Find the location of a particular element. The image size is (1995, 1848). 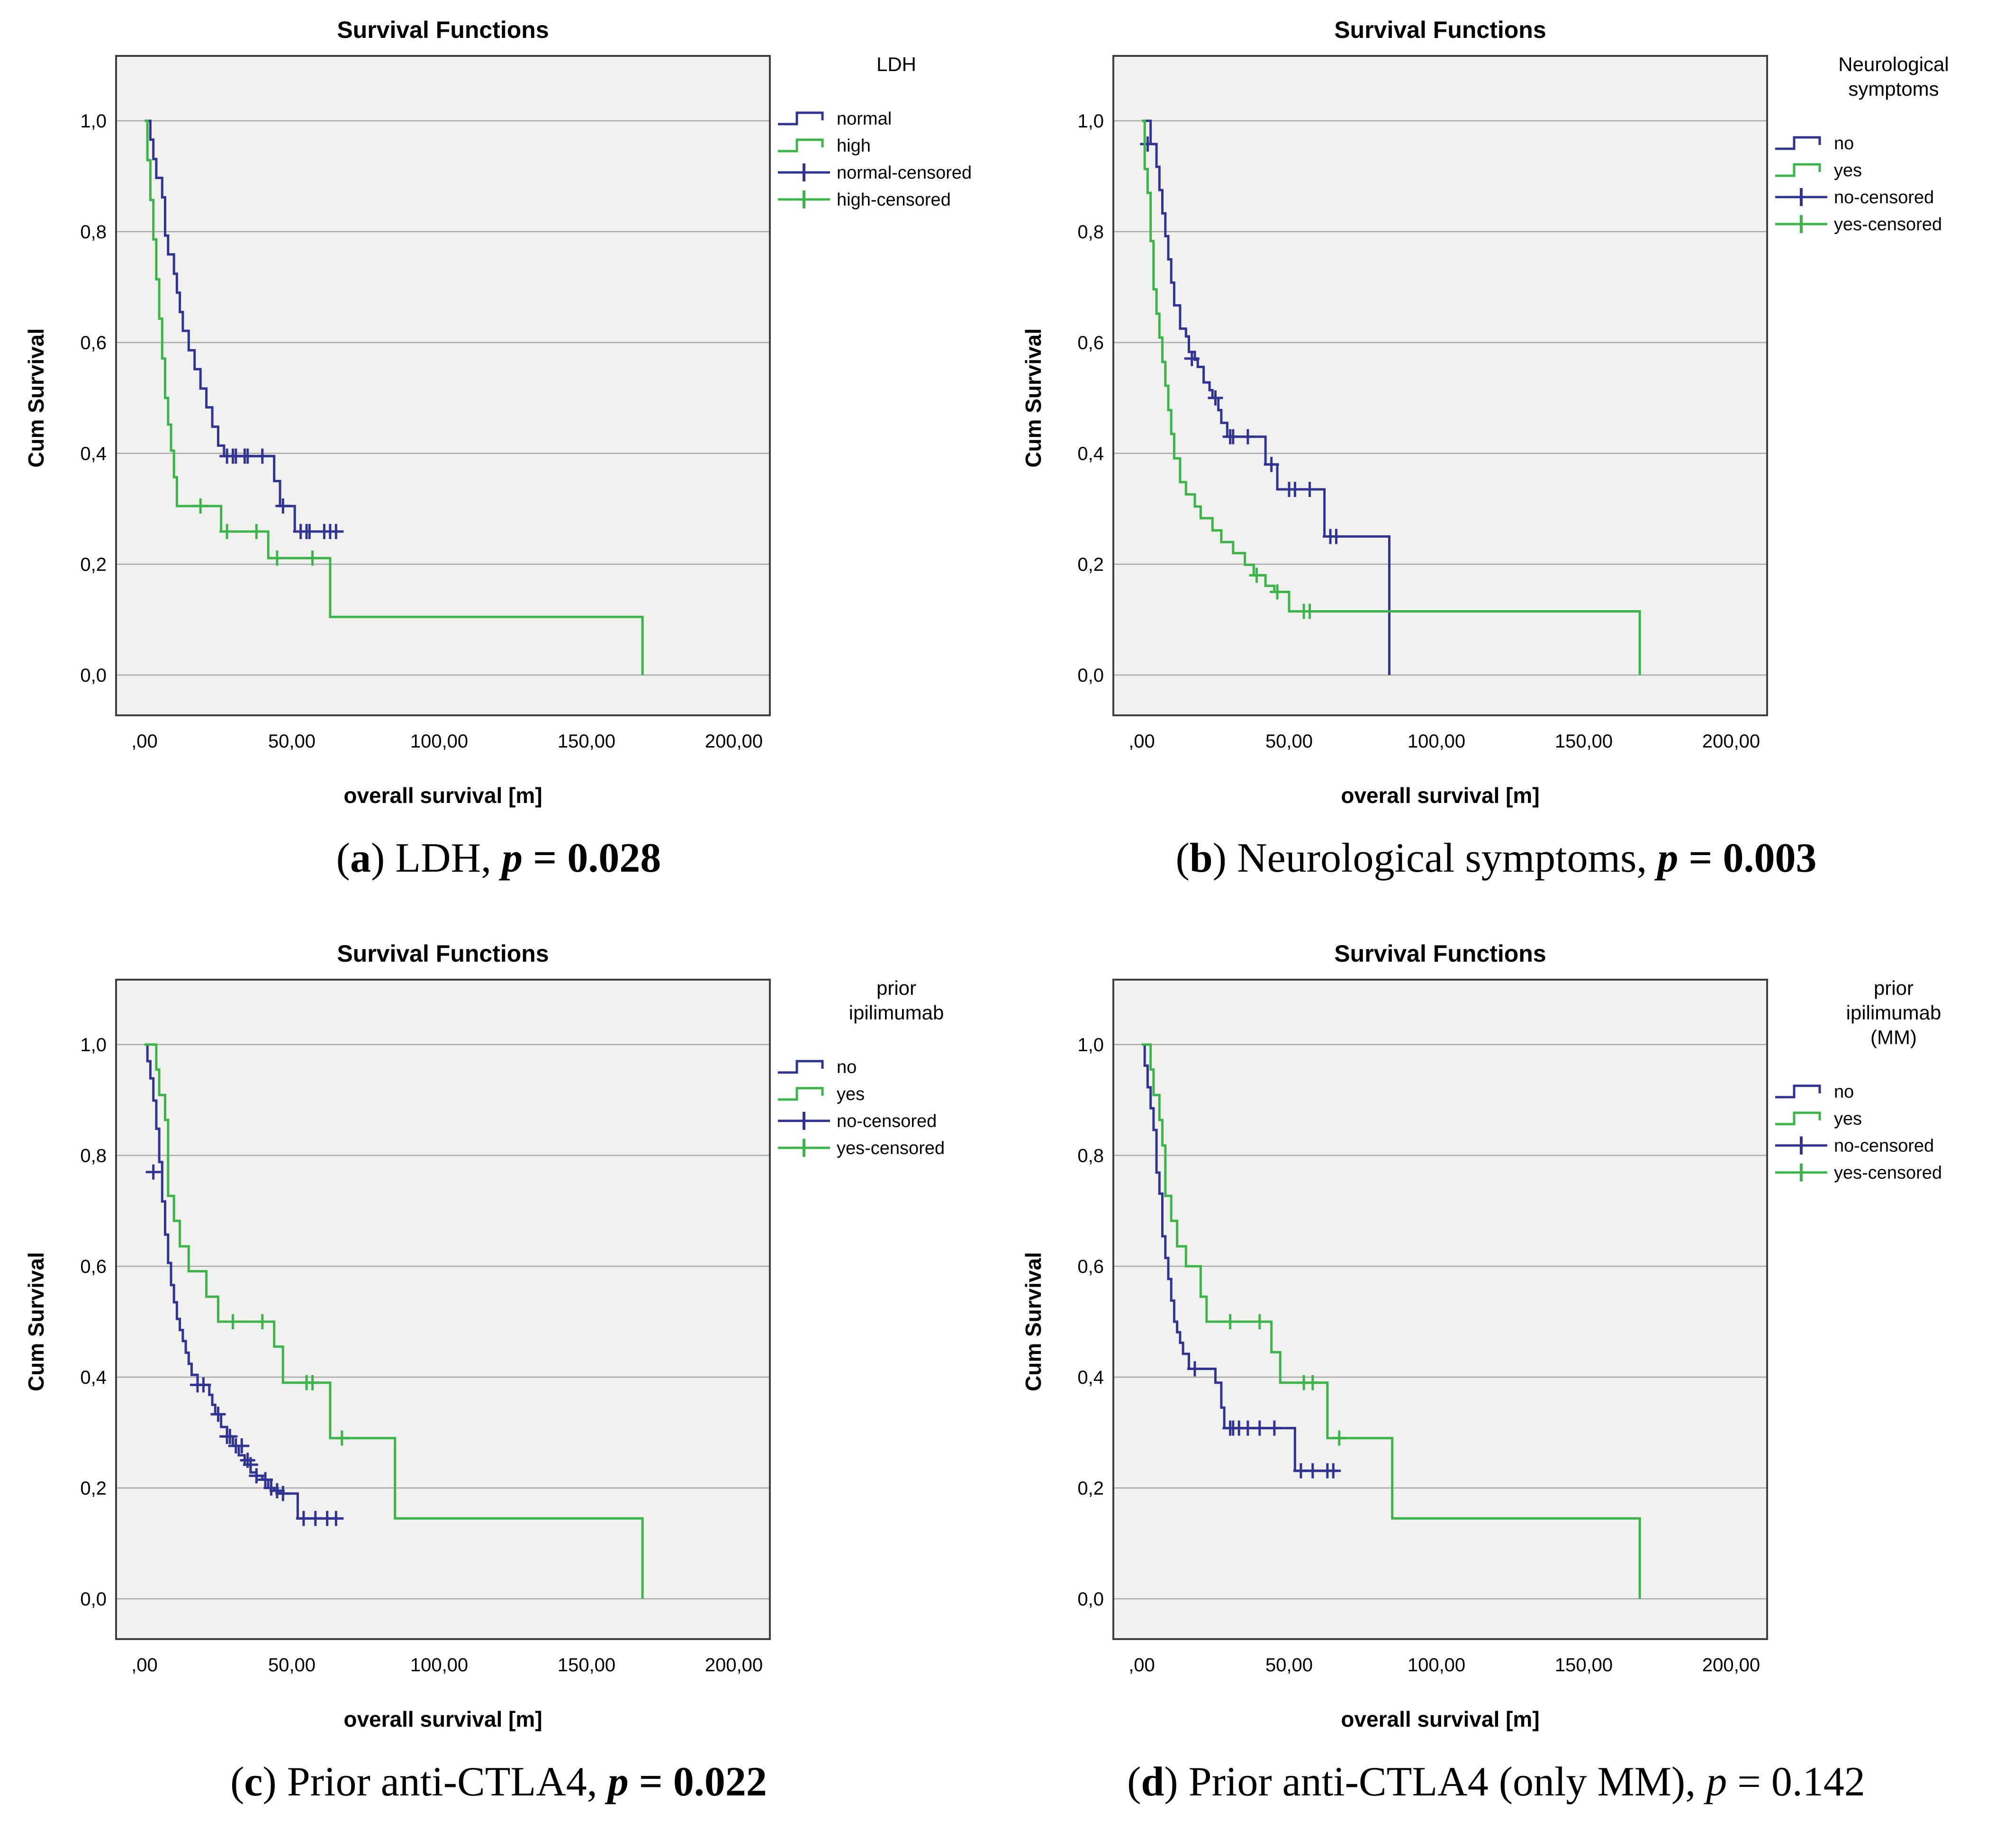

caption-p-value: 0.028 is located at coordinates (614, 858).